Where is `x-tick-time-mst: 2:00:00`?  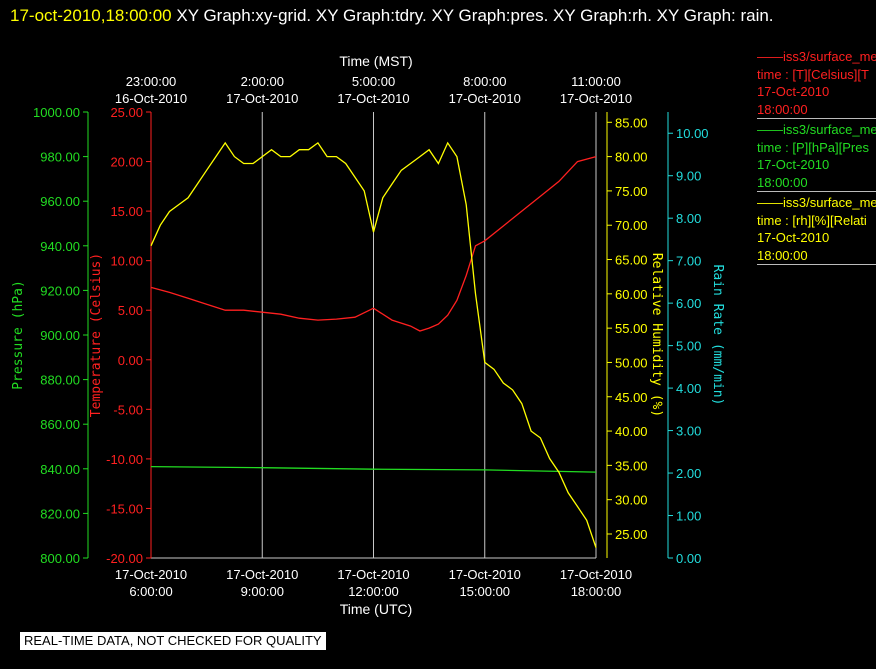 x-tick-time-mst: 2:00:00 is located at coordinates (262, 81).